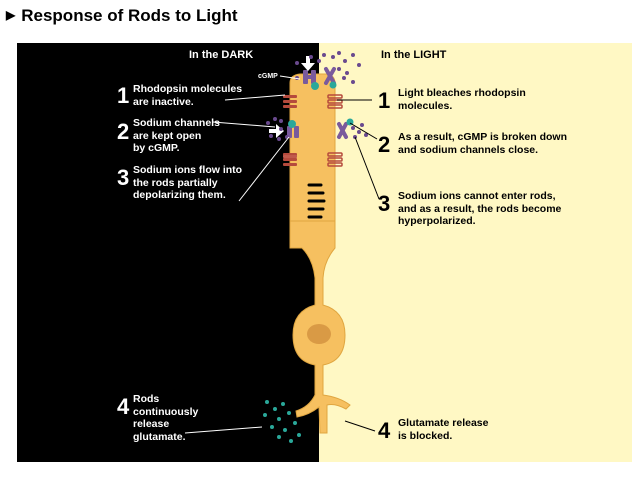 This screenshot has width=640, height=480. What do you see at coordinates (443, 429) in the screenshot?
I see `light-step-4-text: Glutamate release is blocked.` at bounding box center [443, 429].